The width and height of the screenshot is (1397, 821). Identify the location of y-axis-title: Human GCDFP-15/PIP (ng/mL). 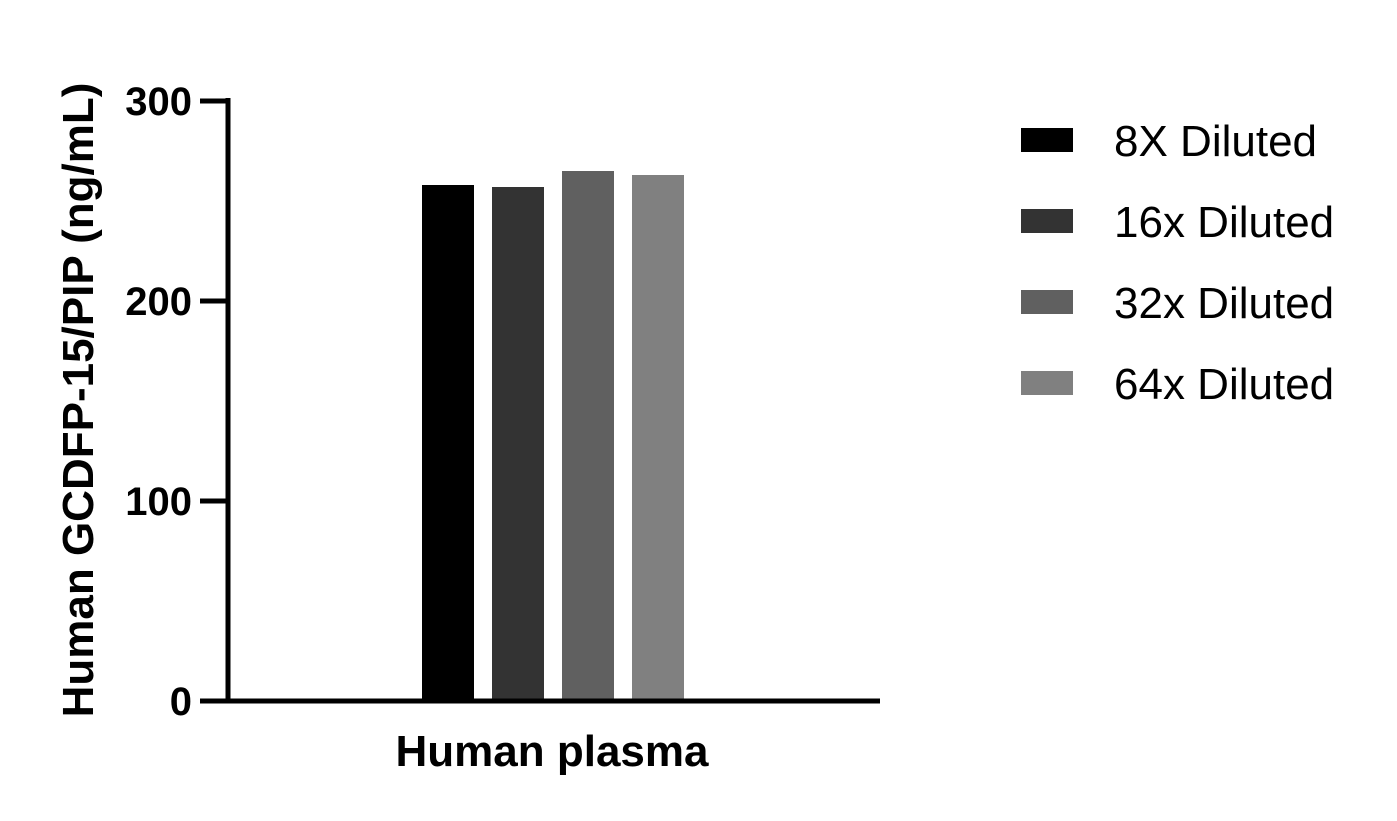
(78, 400).